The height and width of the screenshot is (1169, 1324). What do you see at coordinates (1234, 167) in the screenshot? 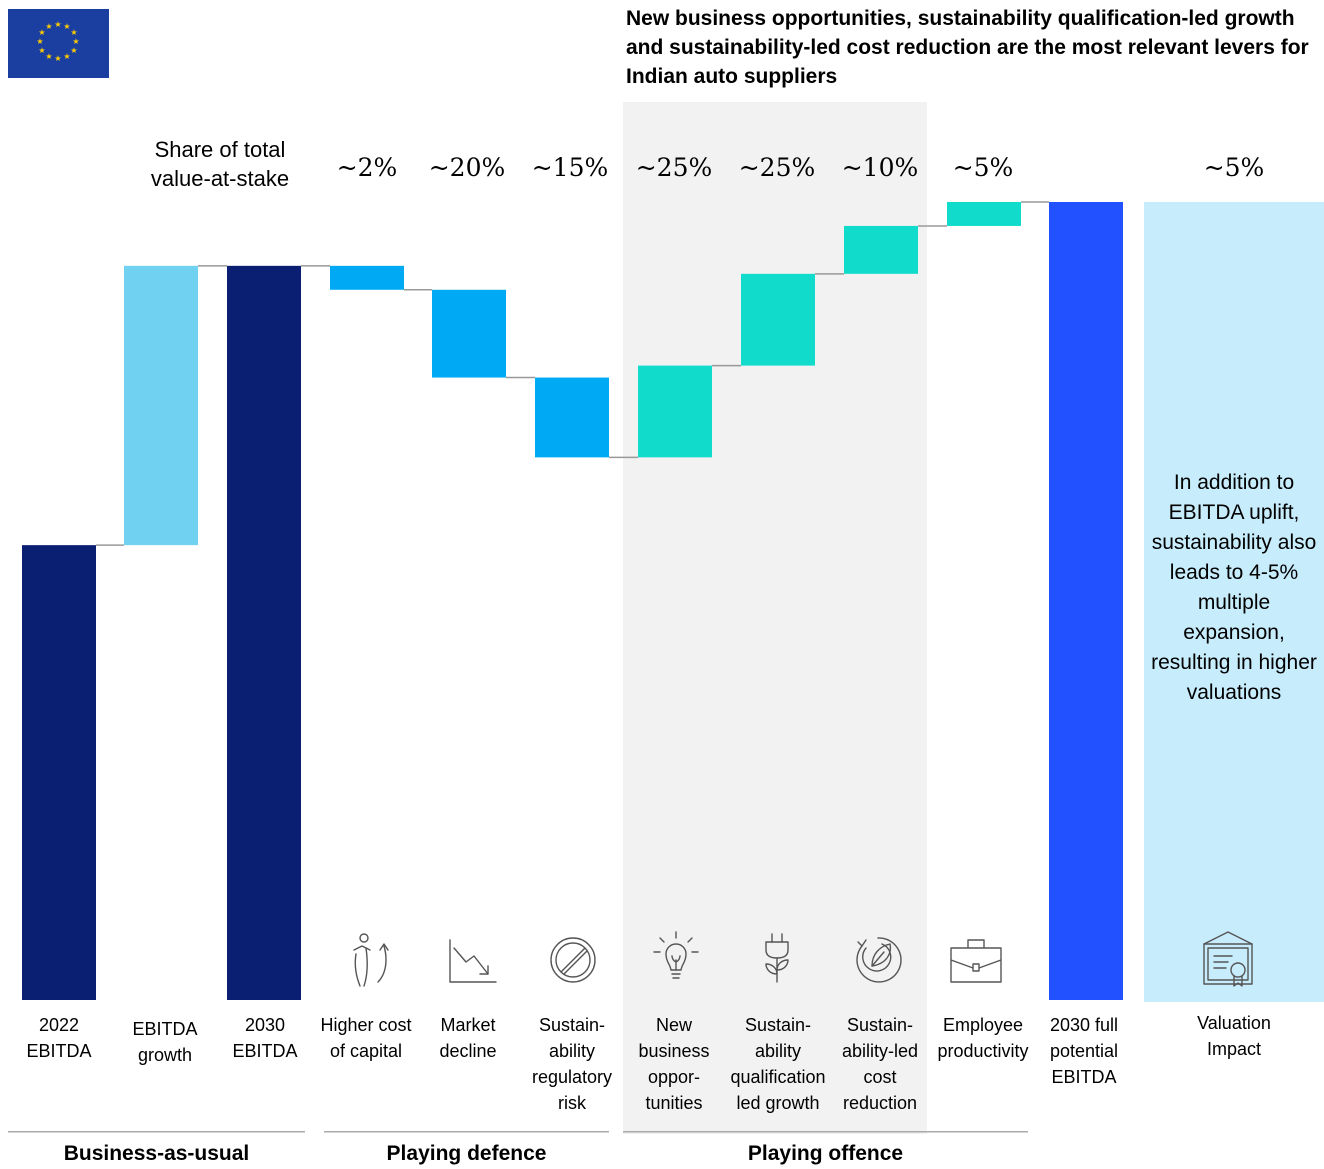
I see `share-valuation-impact: ~5%` at bounding box center [1234, 167].